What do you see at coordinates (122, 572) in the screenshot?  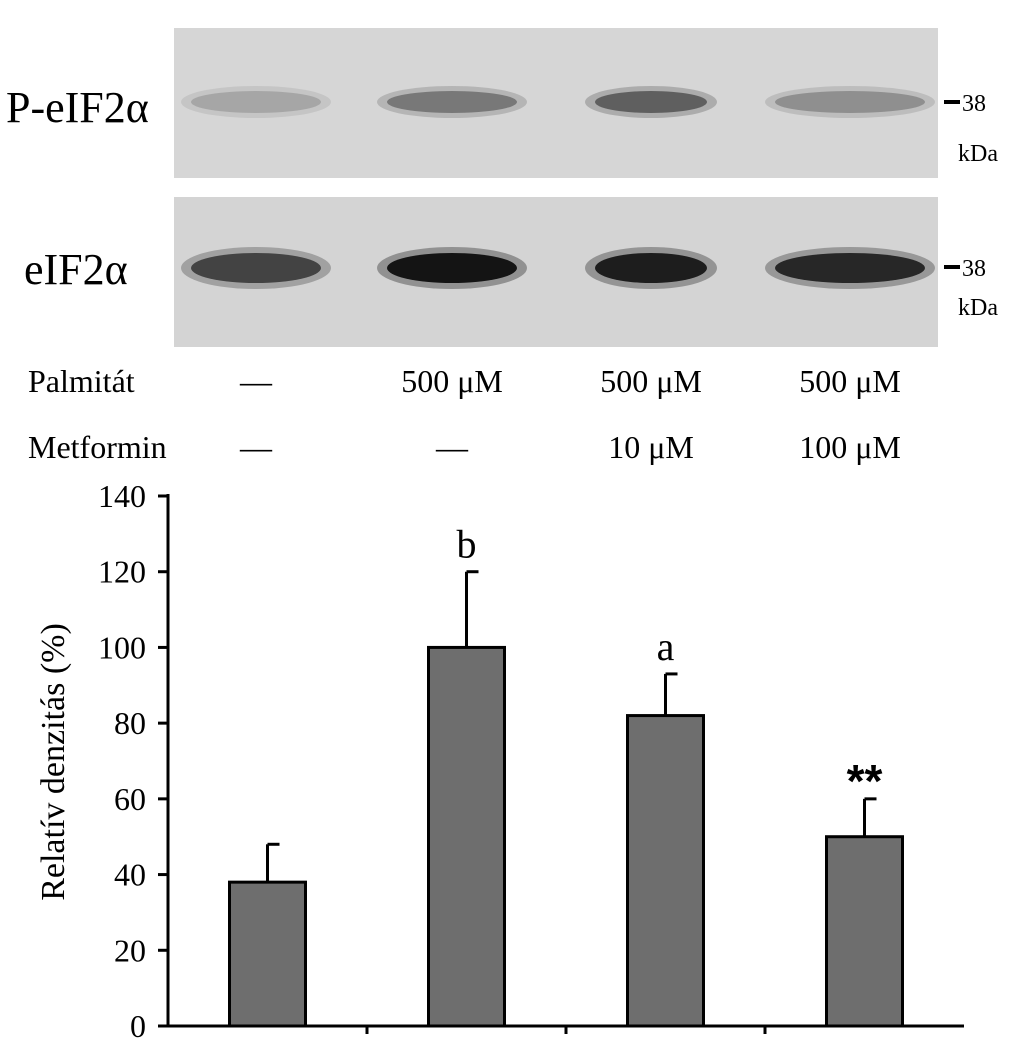 I see `y-tick-label: 120` at bounding box center [122, 572].